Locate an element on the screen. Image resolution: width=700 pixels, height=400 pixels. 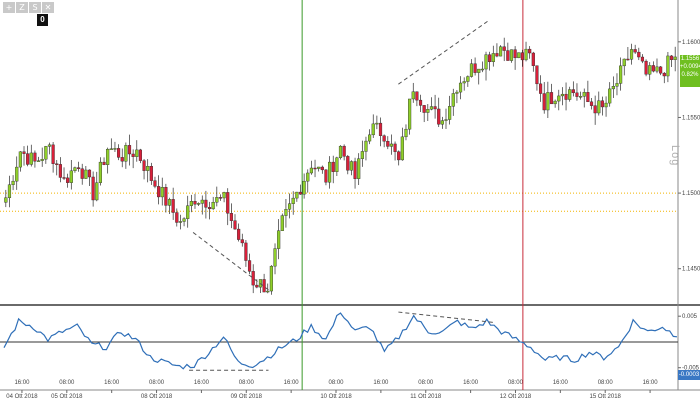
zoom-tool-icon: Z is located at coordinates (22, 7).